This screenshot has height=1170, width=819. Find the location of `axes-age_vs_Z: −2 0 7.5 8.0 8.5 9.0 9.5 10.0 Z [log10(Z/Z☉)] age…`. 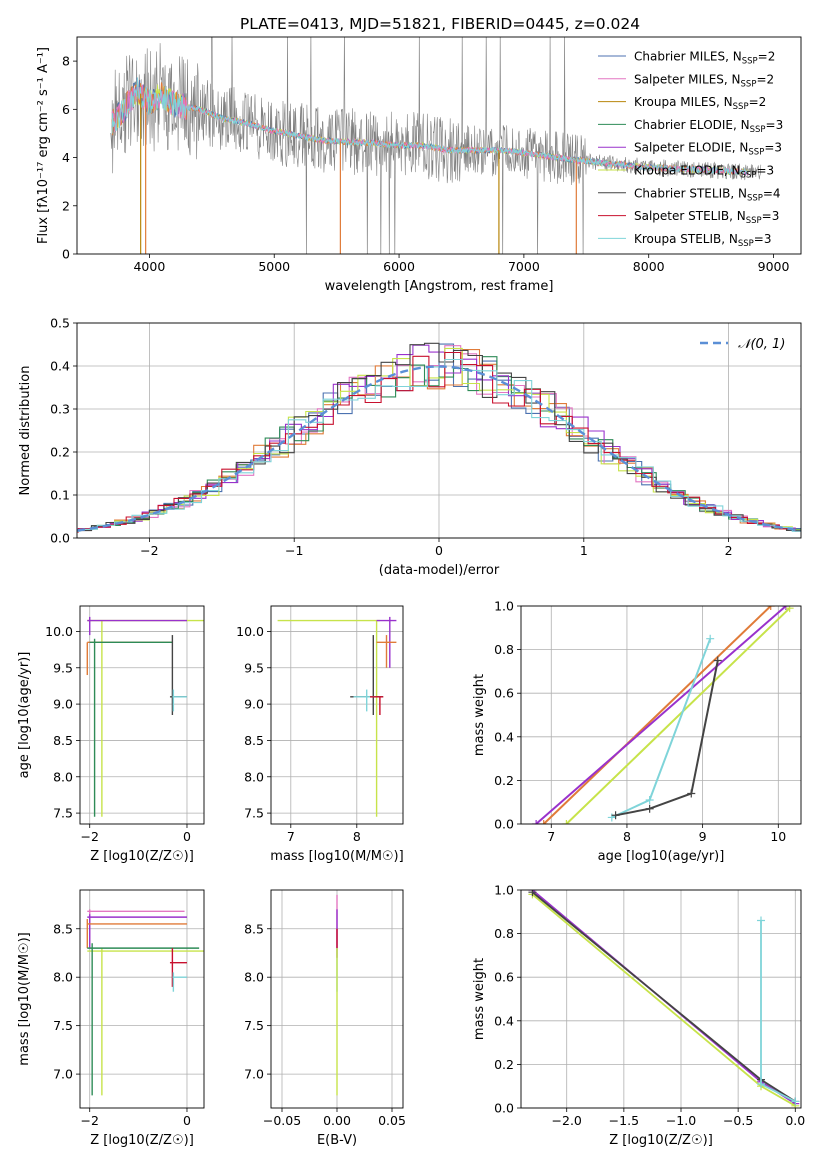

axes-age_vs_Z: −2 0 7.5 8.0 8.5 9.0 9.5 10.0 Z [log10(Z/Z☉)] age… is located at coordinates (111, 734).